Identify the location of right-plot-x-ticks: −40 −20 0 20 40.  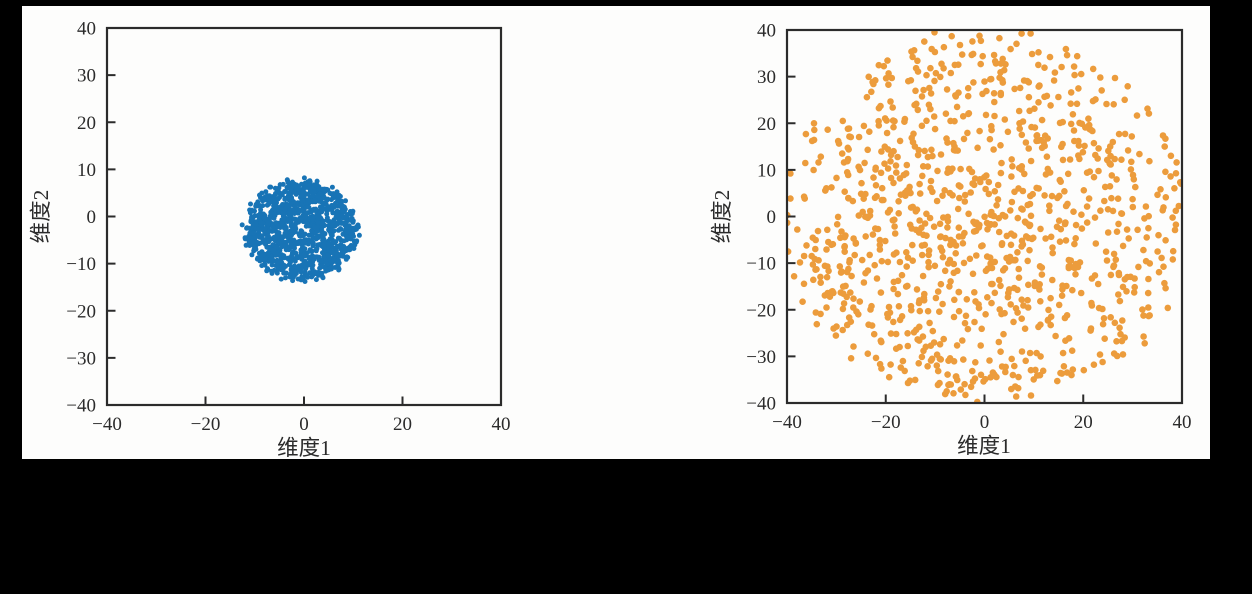
(982, 413).